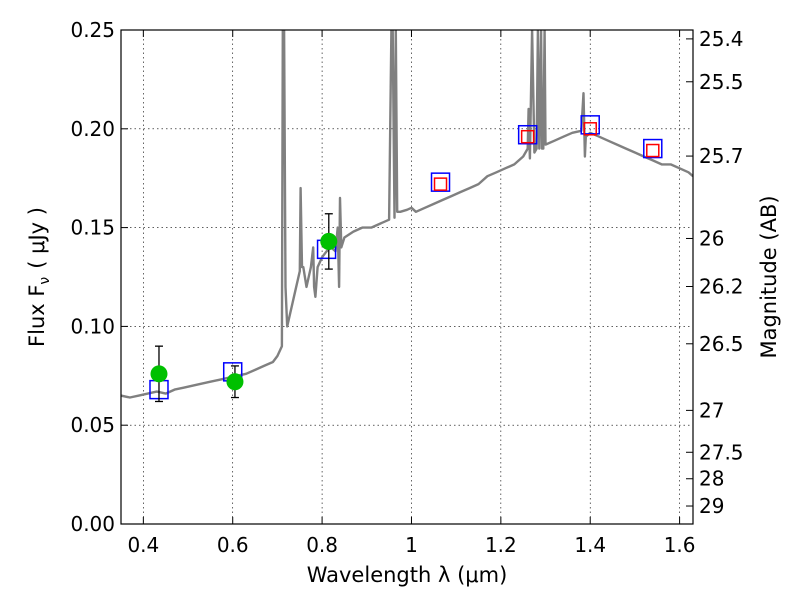 The width and height of the screenshot is (800, 600). I want to click on y-tick-label: 0.10, so click(92, 326).